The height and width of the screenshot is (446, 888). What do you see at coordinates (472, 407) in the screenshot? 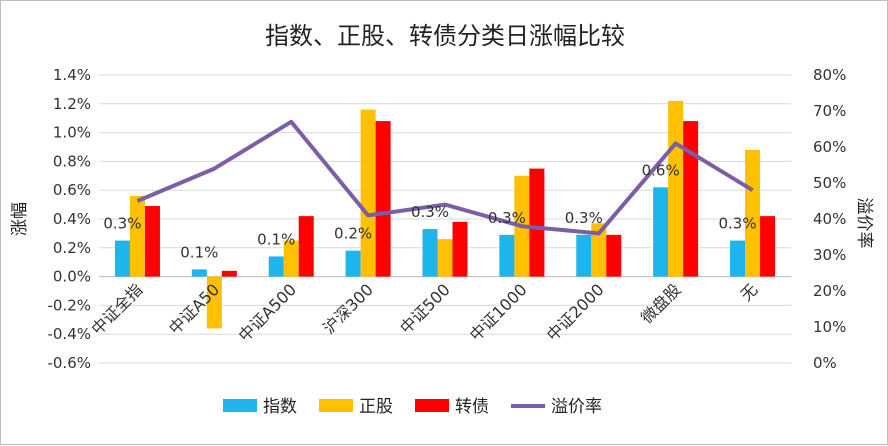
I see `legend-label: 转债` at bounding box center [472, 407].